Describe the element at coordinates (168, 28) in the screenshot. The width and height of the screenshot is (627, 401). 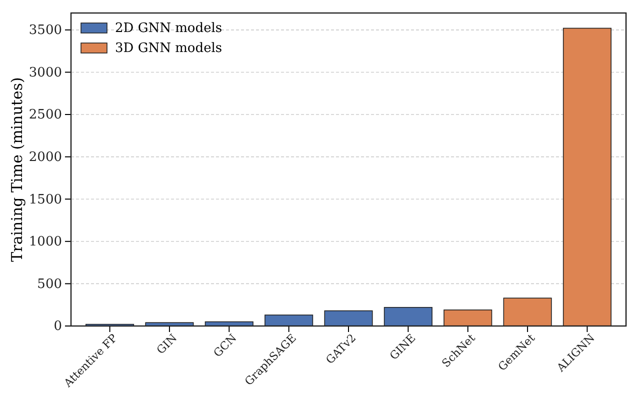
I see `legend-label: 2D GNN models` at that location.